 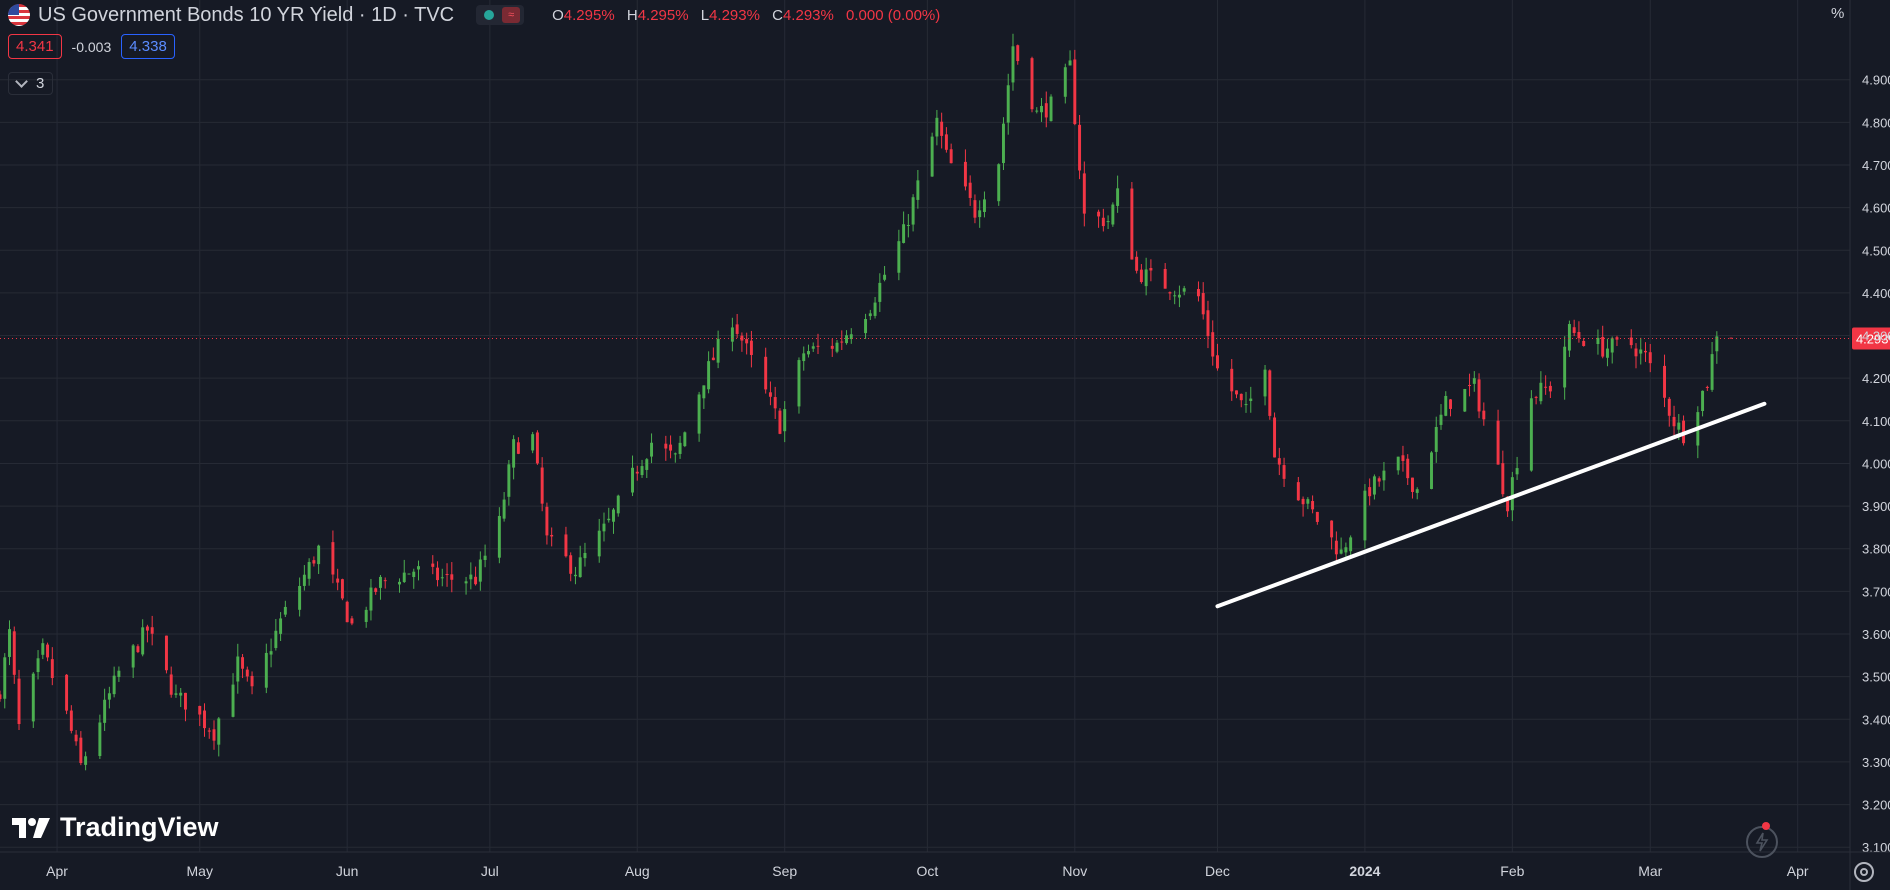 What do you see at coordinates (31, 827) in the screenshot?
I see `tradingview-logo-icon` at bounding box center [31, 827].